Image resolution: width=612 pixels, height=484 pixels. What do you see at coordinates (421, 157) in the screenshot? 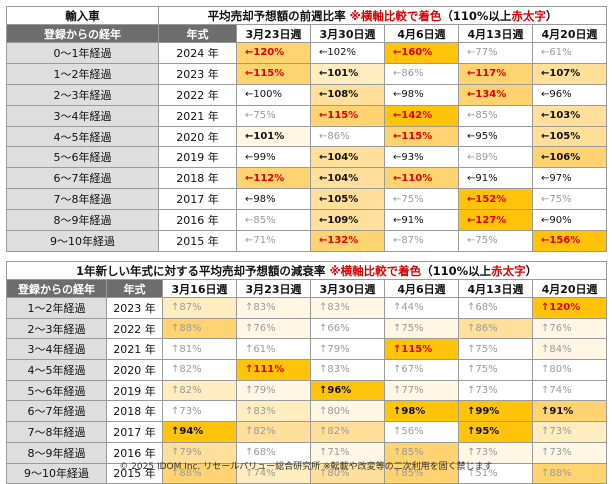
I see `ratio-cell: ←93%` at bounding box center [421, 157].